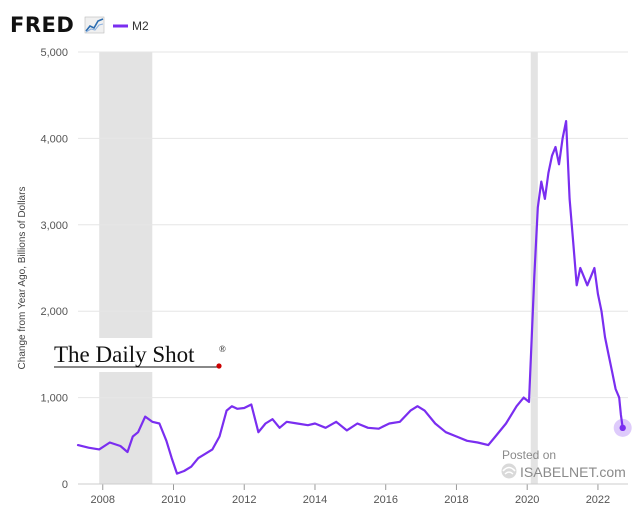  What do you see at coordinates (509, 471) in the screenshot?
I see `isabelnet-logo-icon` at bounding box center [509, 471].